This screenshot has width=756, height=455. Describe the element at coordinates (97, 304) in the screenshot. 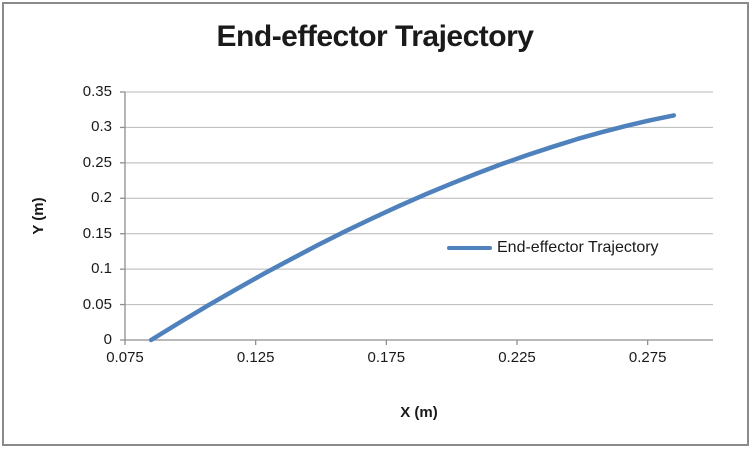

I see `y-tick-label: 0.05` at that location.